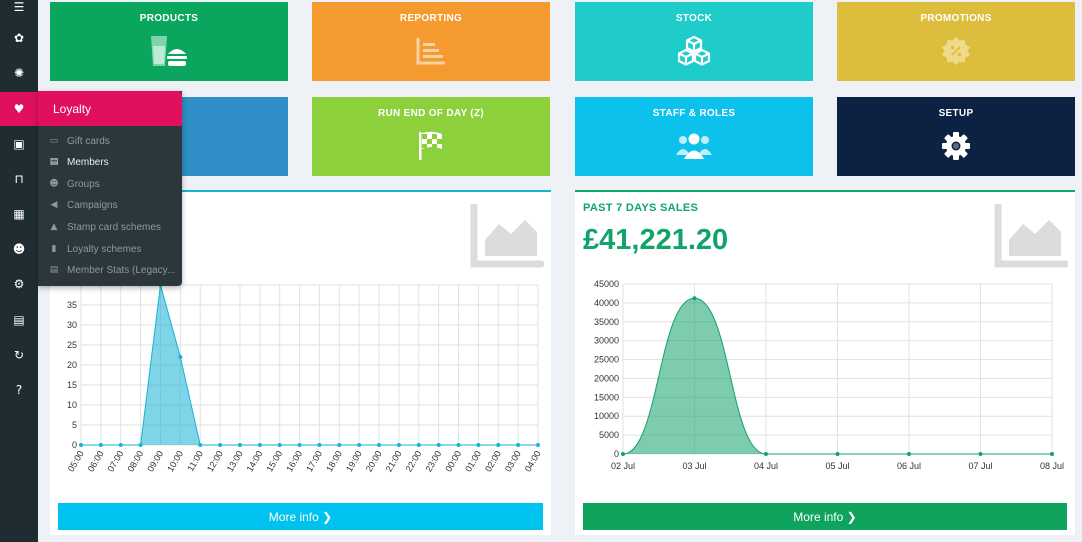 The image size is (1082, 542). I want to click on card-title: PAST 7 DAYS SALES, so click(641, 208).